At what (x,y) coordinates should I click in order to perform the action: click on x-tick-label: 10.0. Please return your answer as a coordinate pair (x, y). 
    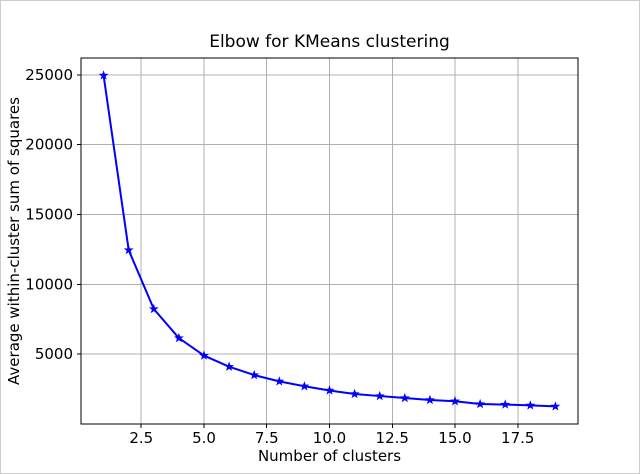
    Looking at the image, I should click on (329, 438).